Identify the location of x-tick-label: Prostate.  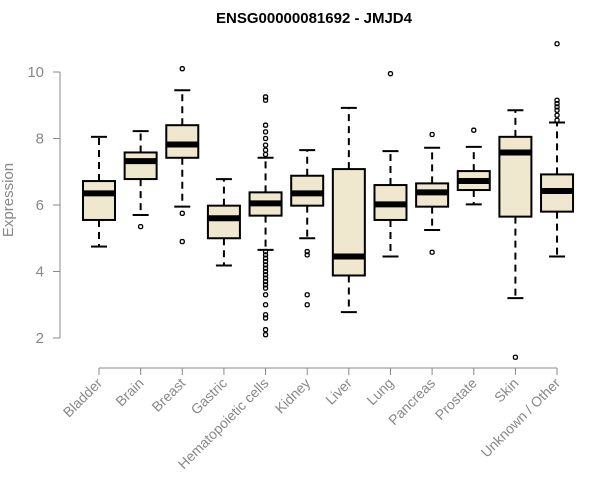
(456, 399).